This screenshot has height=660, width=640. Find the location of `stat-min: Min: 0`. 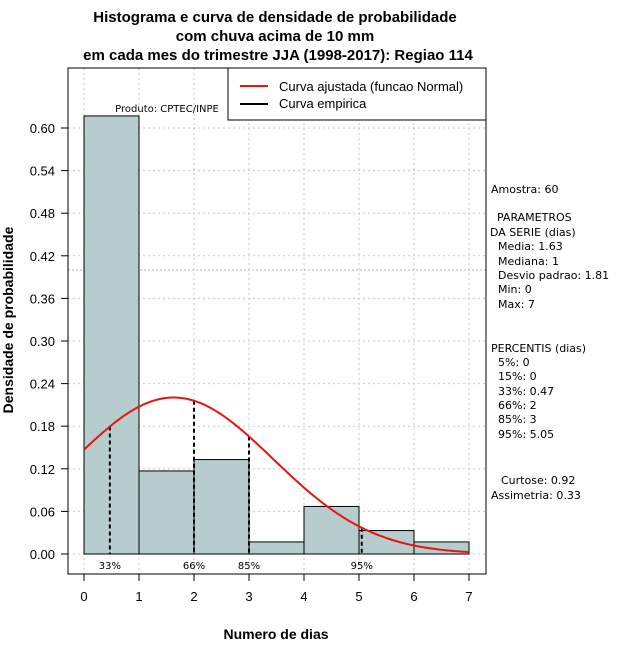

stat-min: Min: 0 is located at coordinates (515, 289).